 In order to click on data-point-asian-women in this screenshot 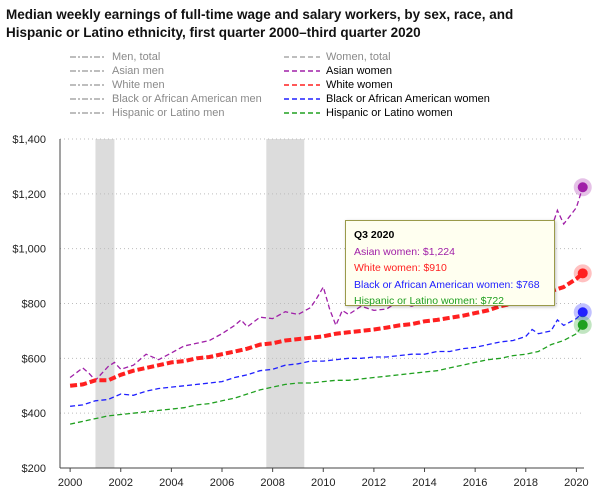, I will do `click(582, 187)`.